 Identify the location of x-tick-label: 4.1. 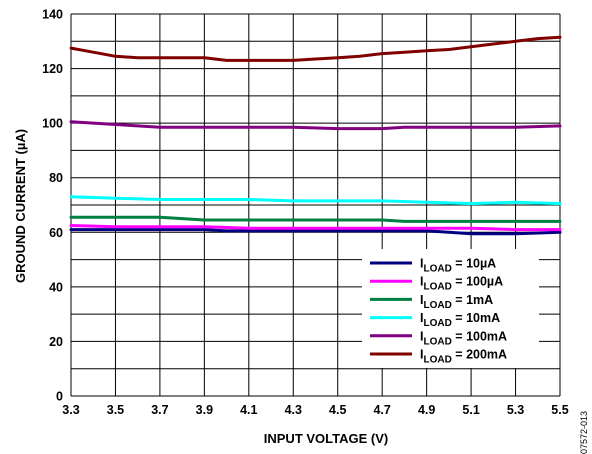
(248, 410).